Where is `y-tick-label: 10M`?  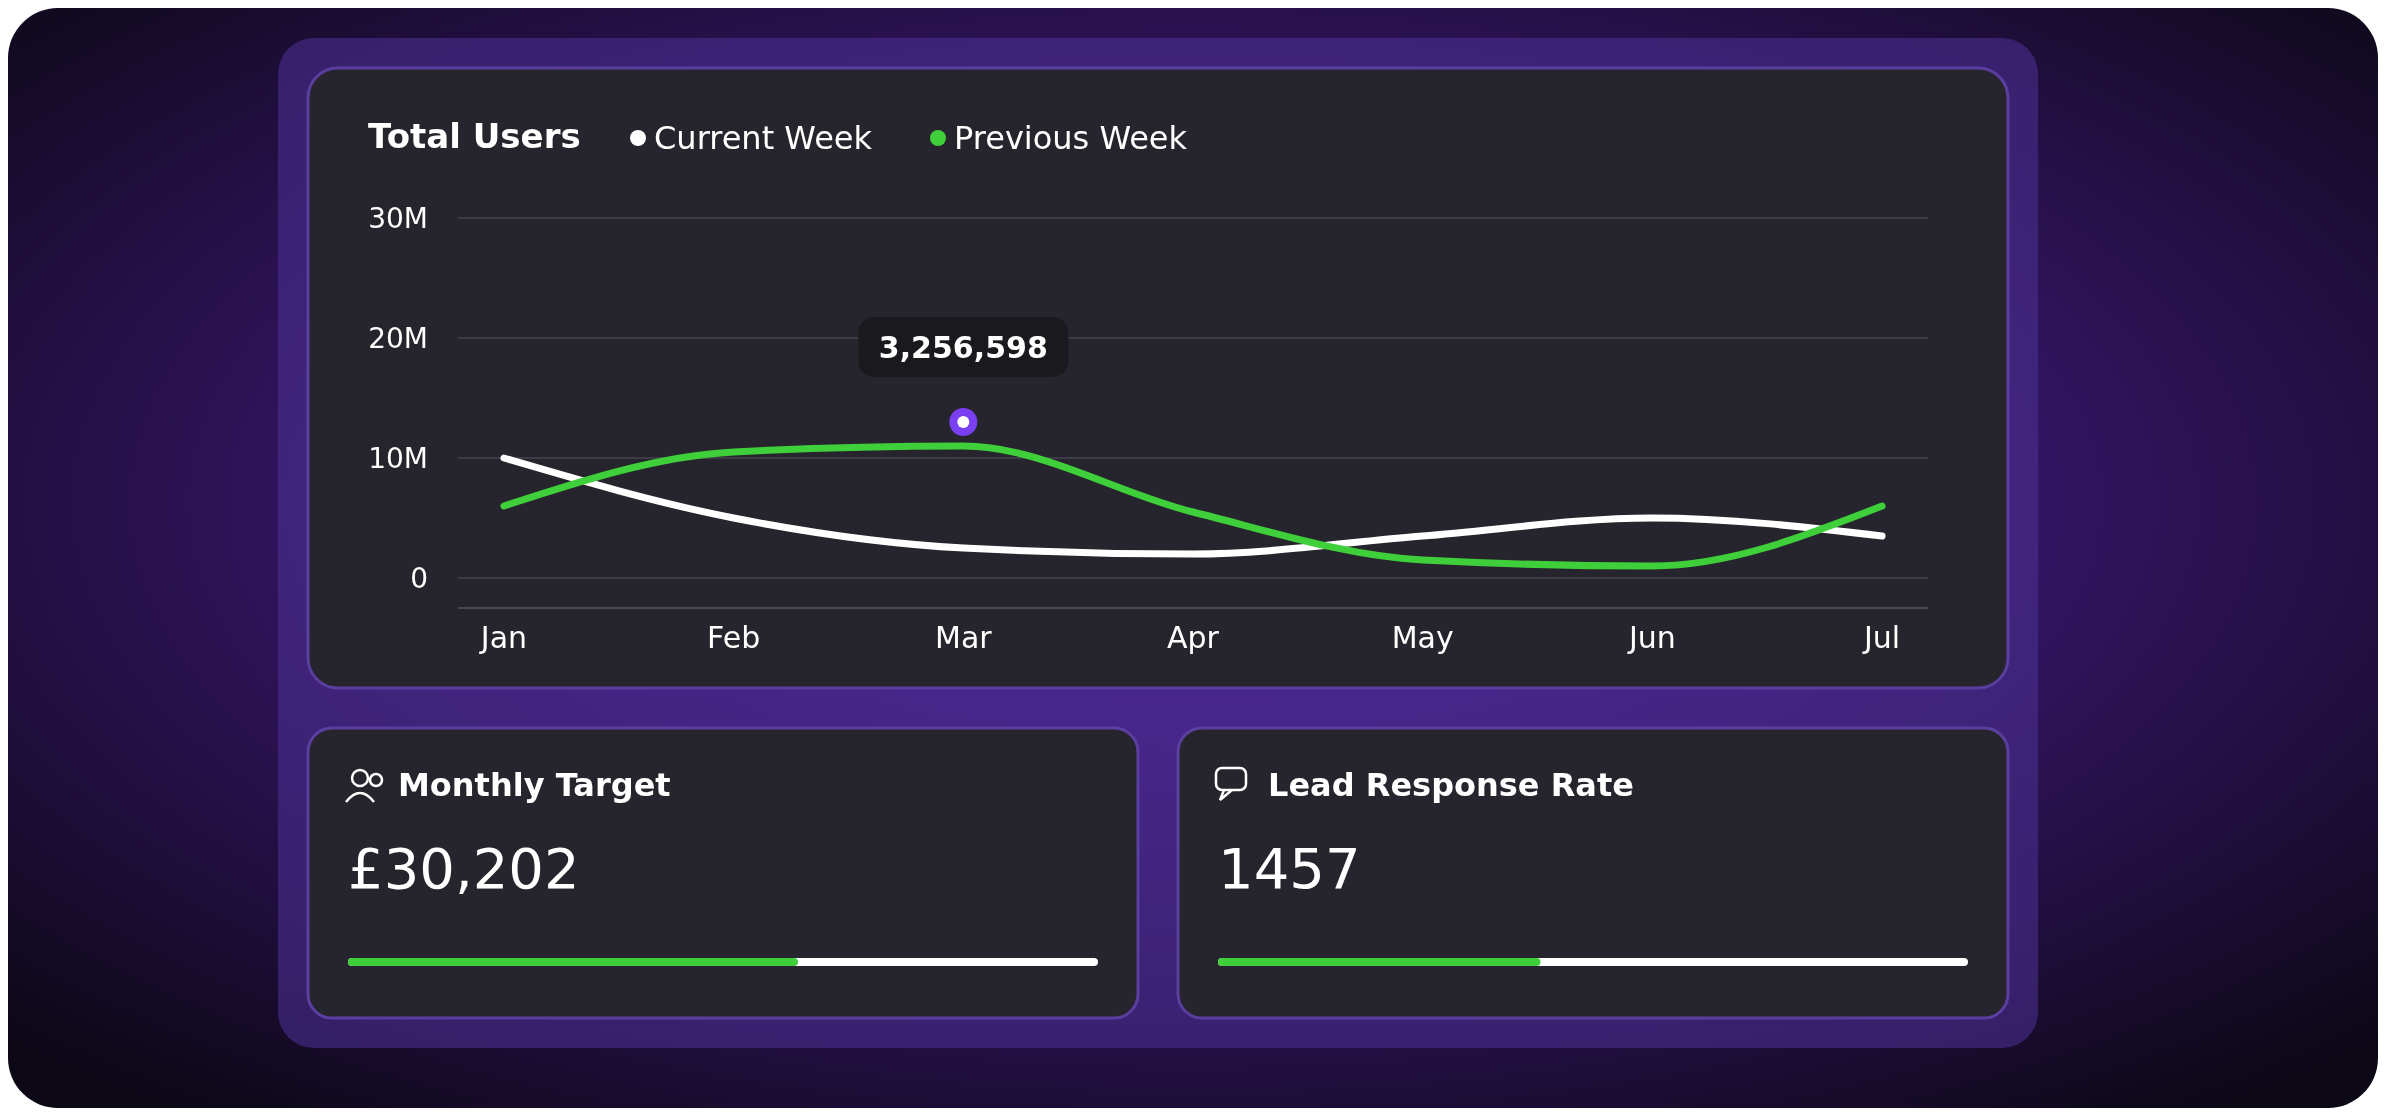 y-tick-label: 10M is located at coordinates (398, 458).